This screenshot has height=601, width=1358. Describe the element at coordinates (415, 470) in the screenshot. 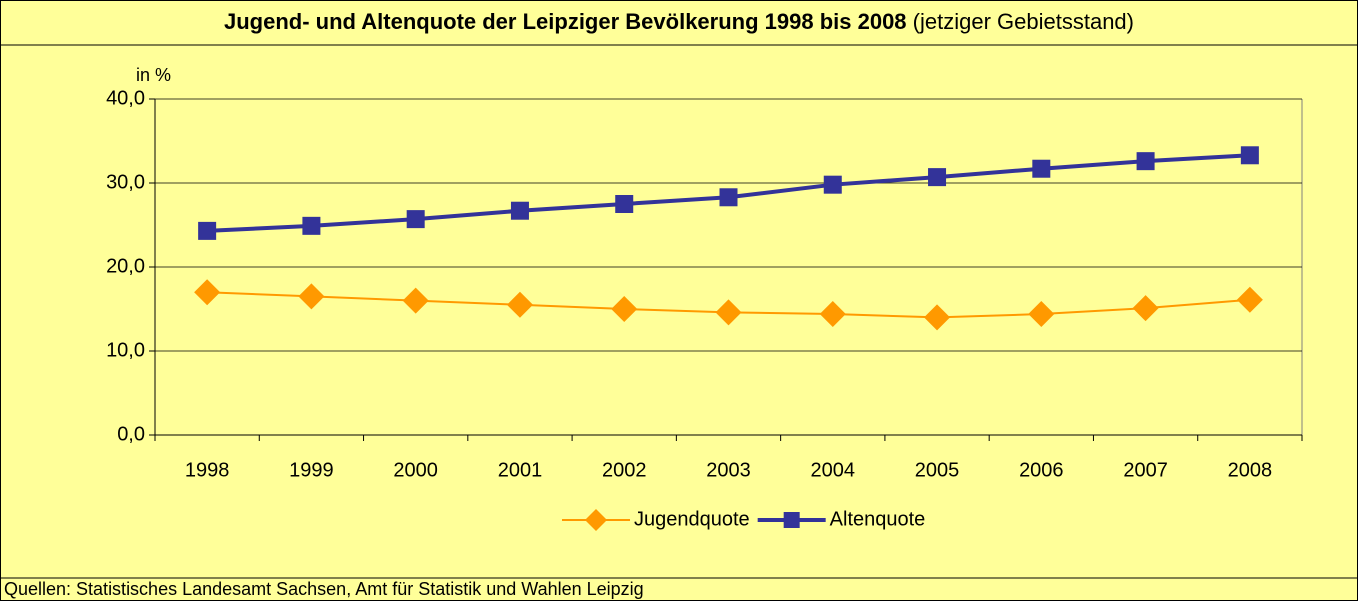

I see `x-tick-label: 2000` at that location.